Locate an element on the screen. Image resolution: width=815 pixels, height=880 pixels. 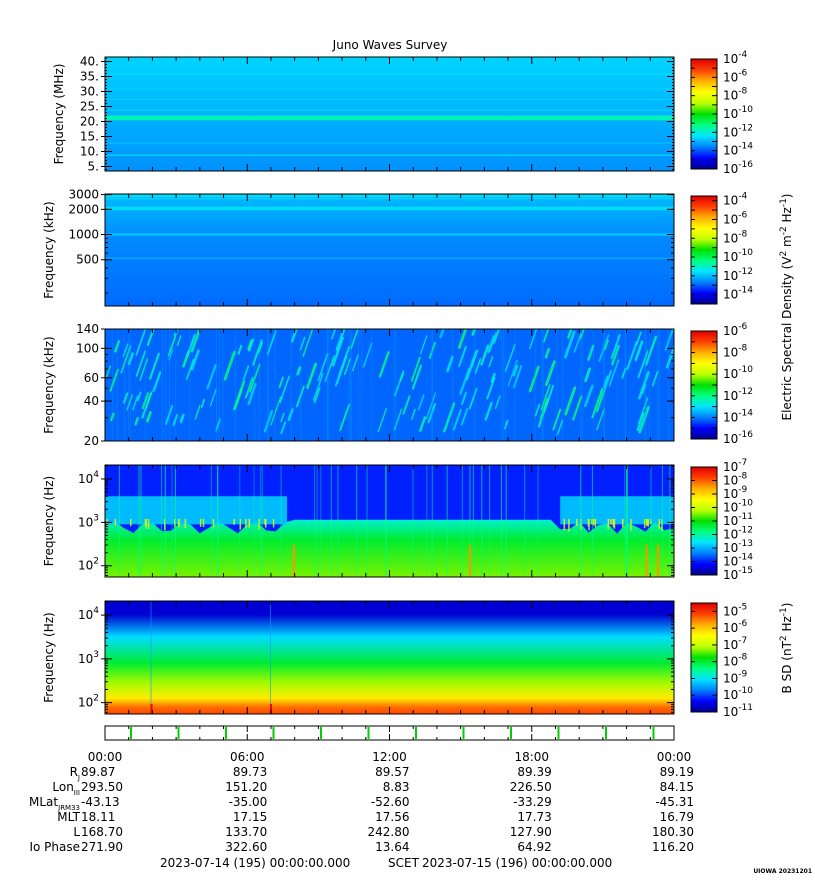
colorbar-gradient is located at coordinates (704, 250).